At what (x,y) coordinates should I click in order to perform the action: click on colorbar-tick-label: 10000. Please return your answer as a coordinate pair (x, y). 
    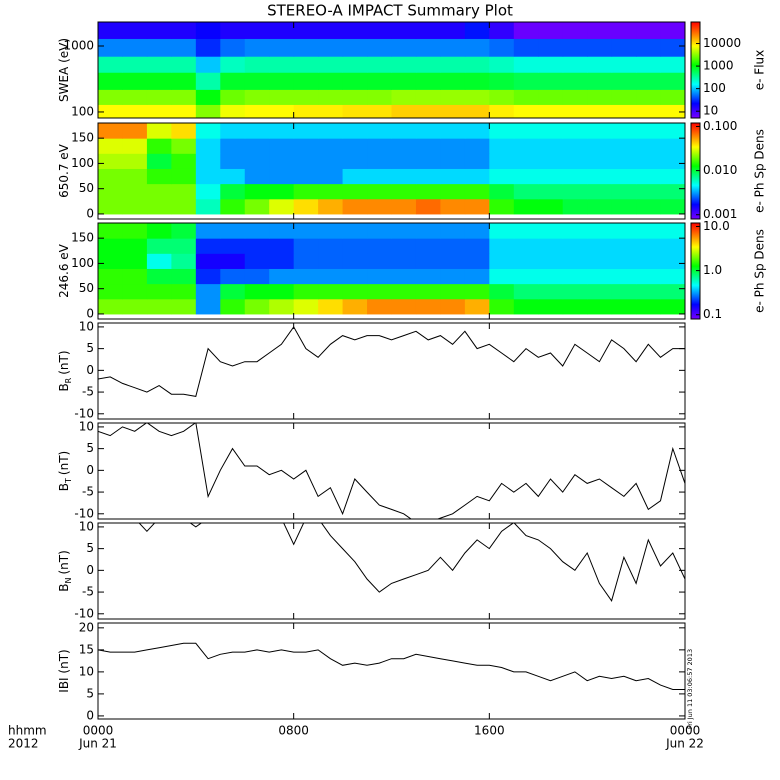
    Looking at the image, I should click on (722, 43).